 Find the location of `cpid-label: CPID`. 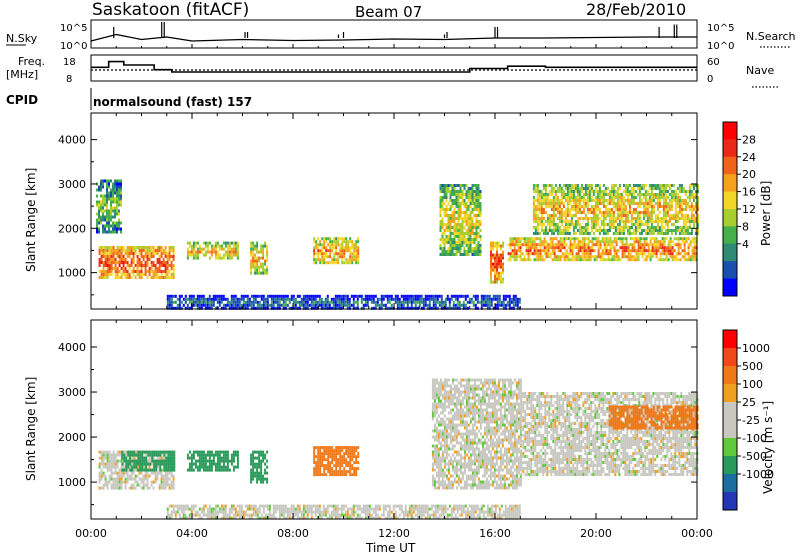

cpid-label: CPID is located at coordinates (22, 100).